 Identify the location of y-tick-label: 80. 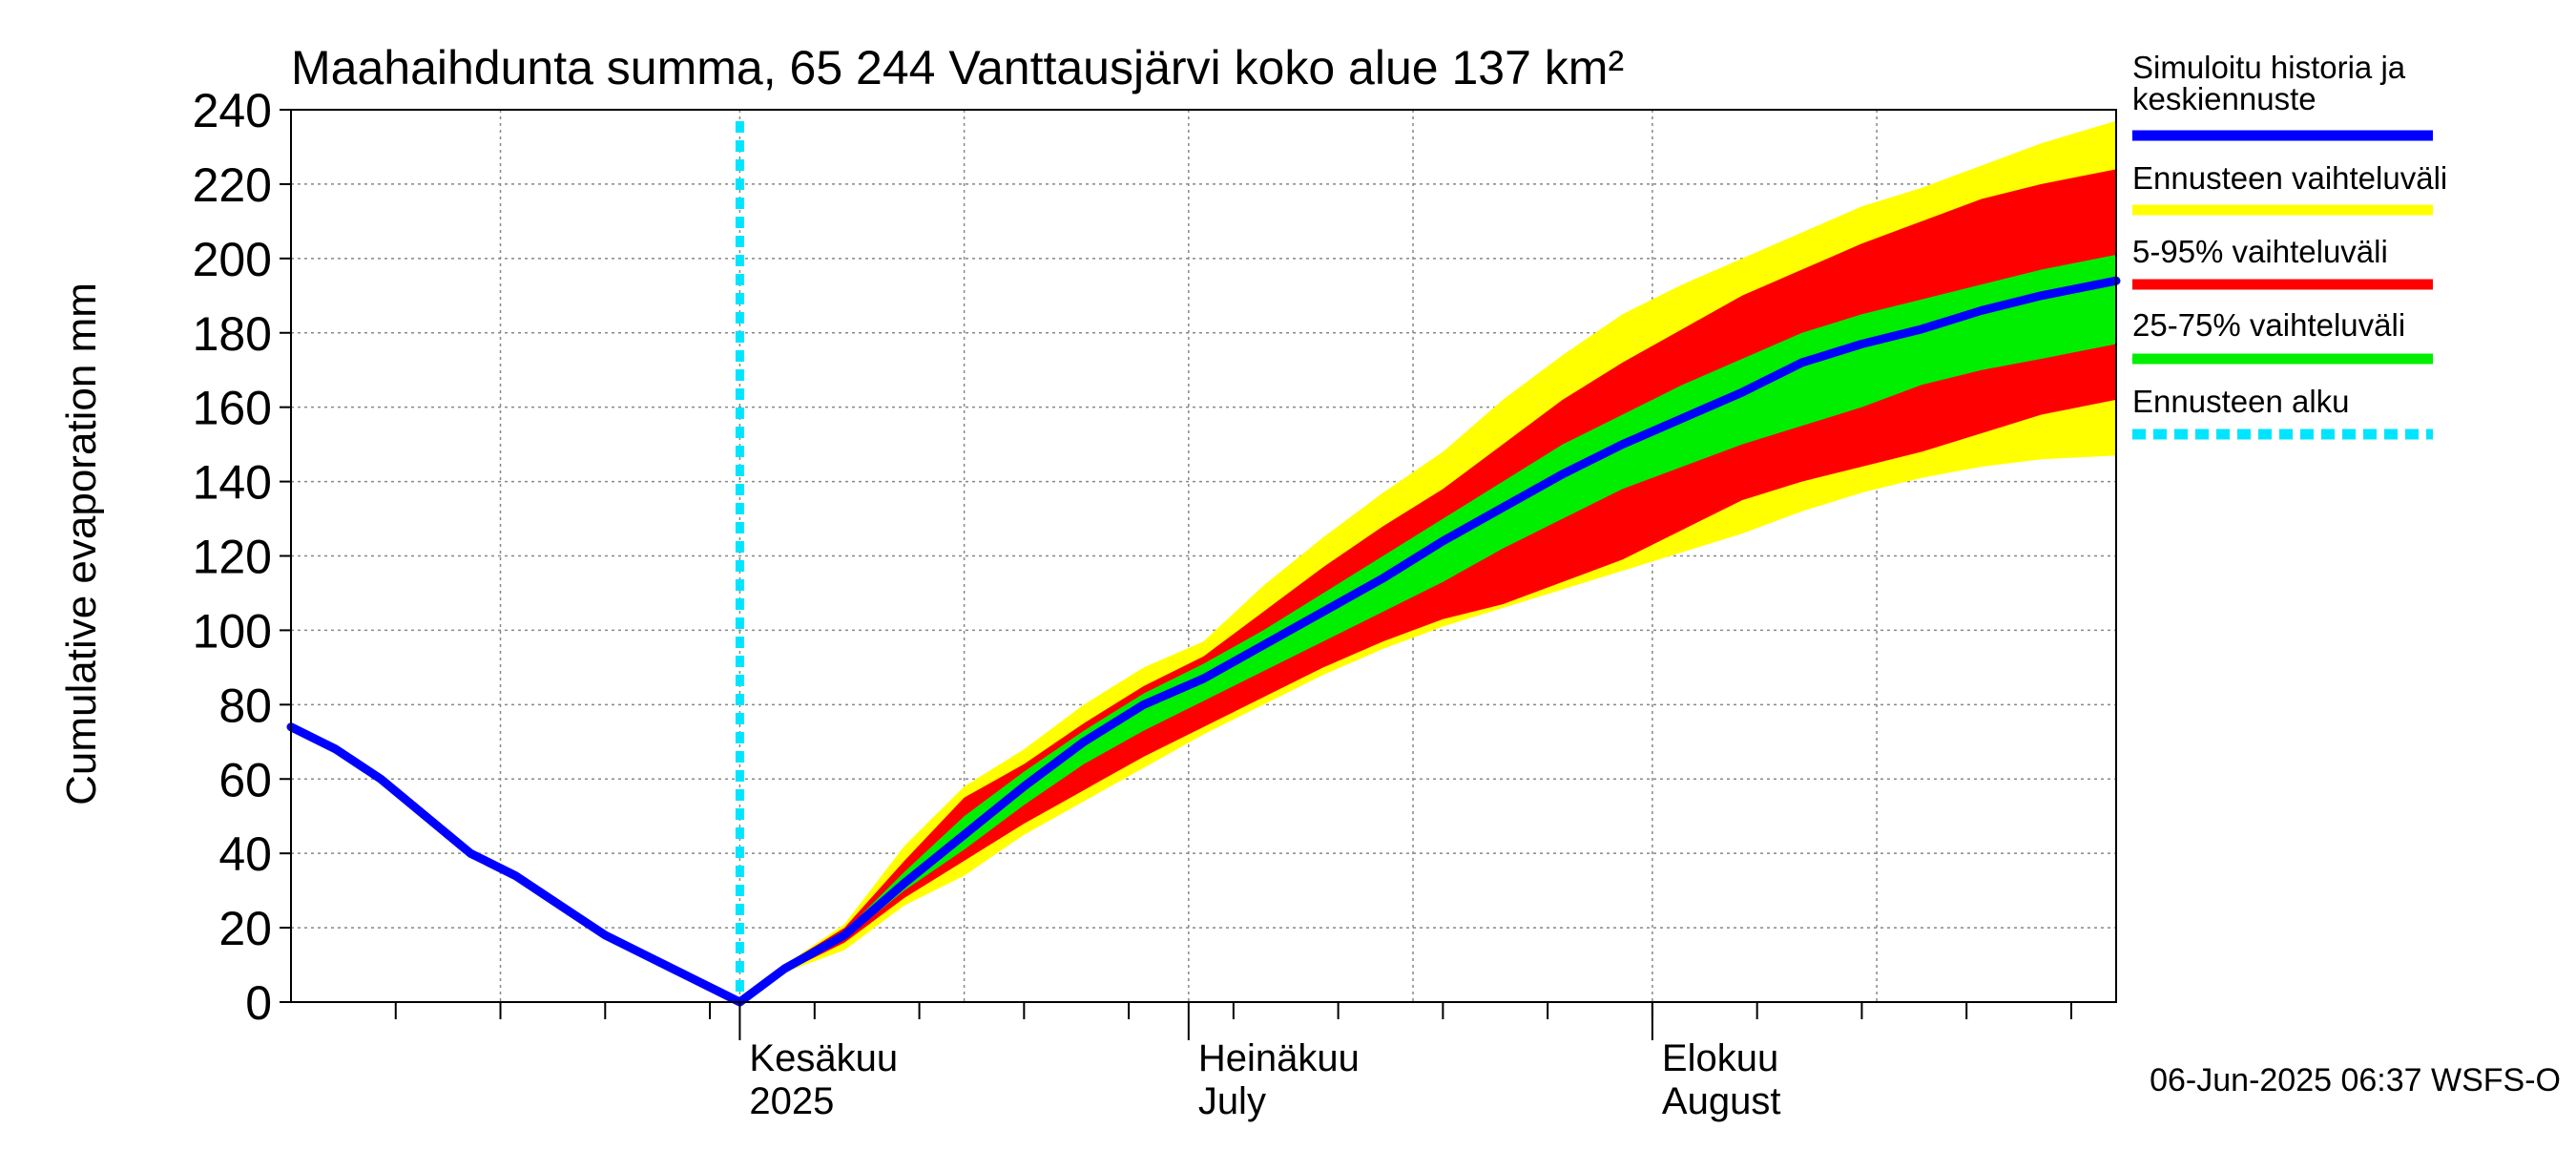
(245, 705).